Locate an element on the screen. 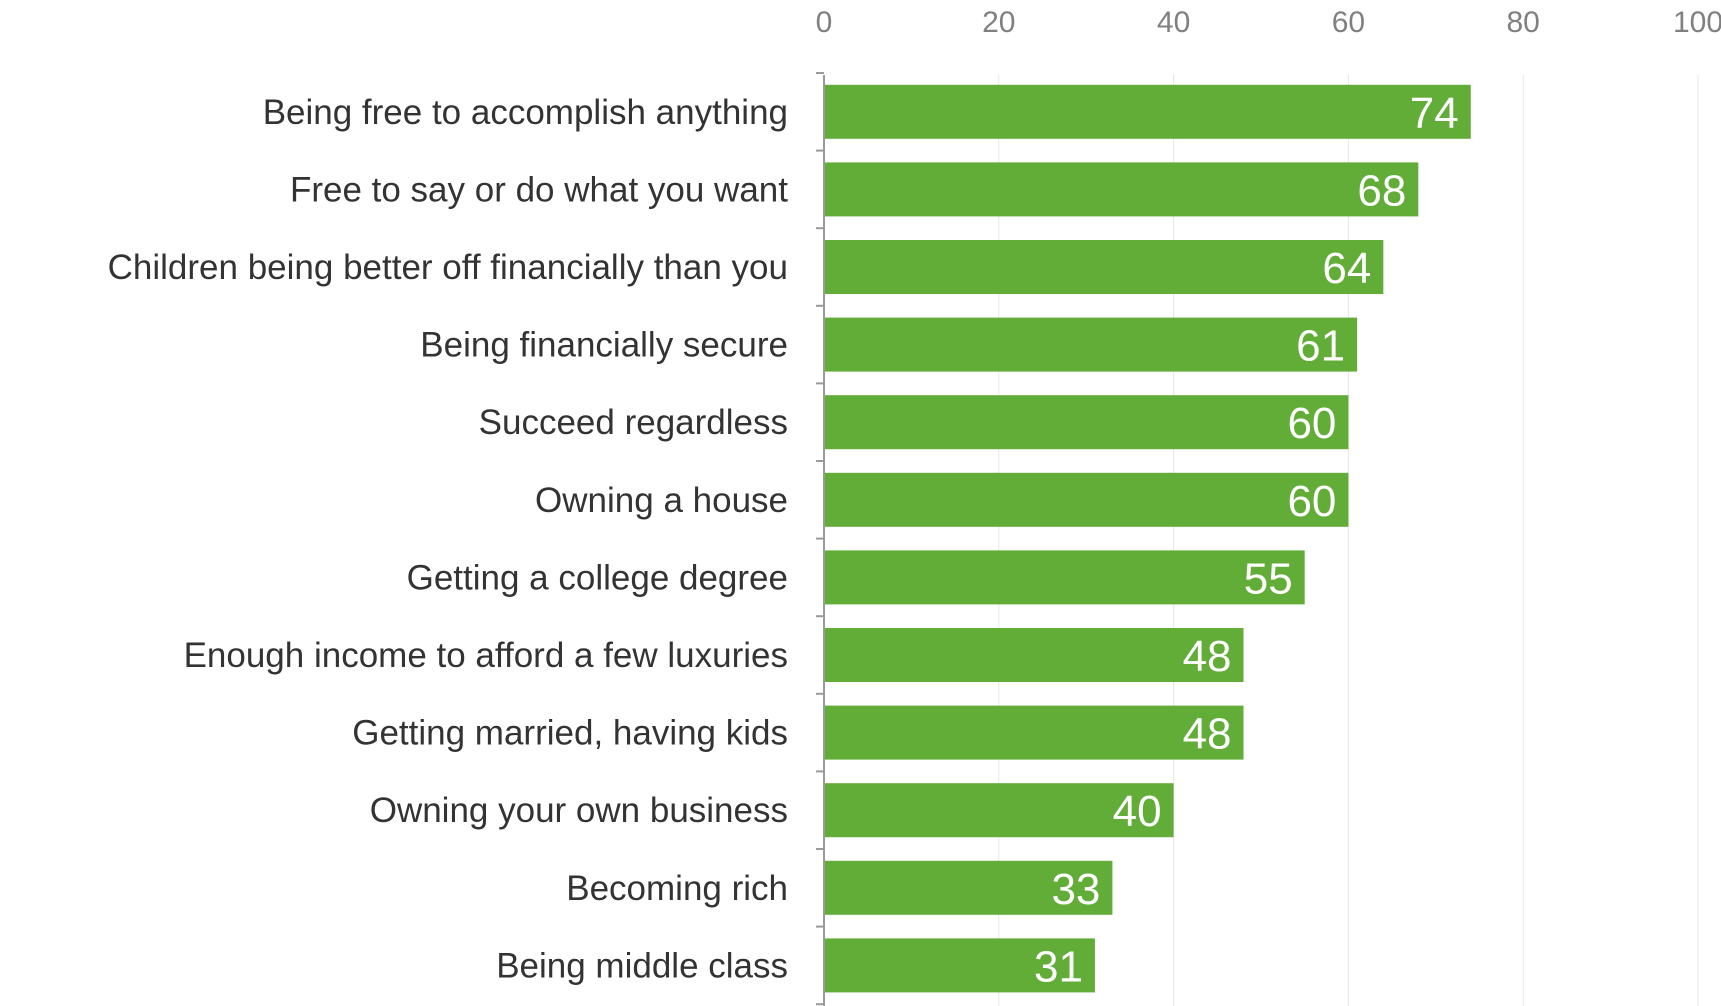 The height and width of the screenshot is (1006, 1721). y-axis is located at coordinates (820, 539).